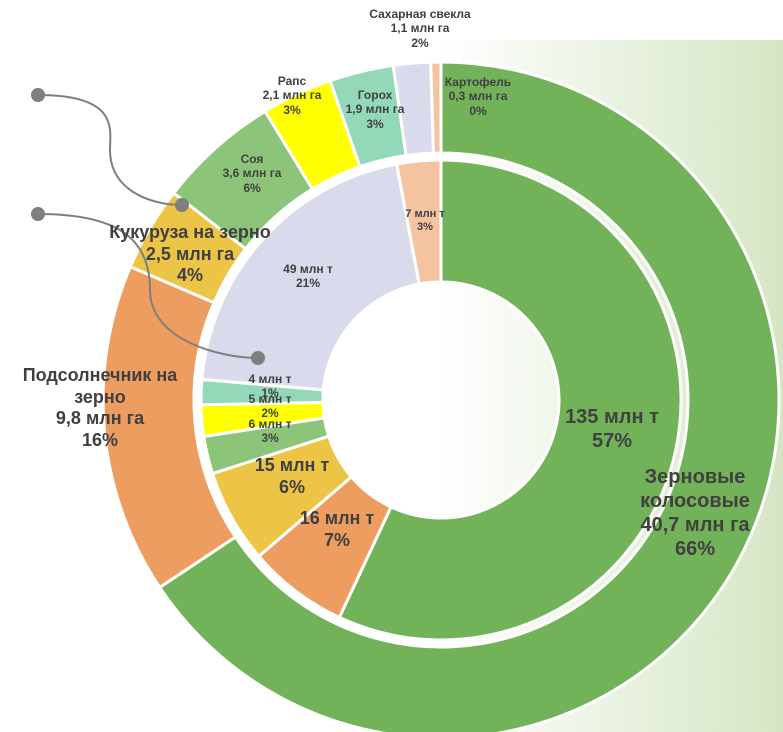 The image size is (783, 732). Describe the element at coordinates (695, 525) in the screenshot. I see `label-text: 40,7 млн га` at that location.